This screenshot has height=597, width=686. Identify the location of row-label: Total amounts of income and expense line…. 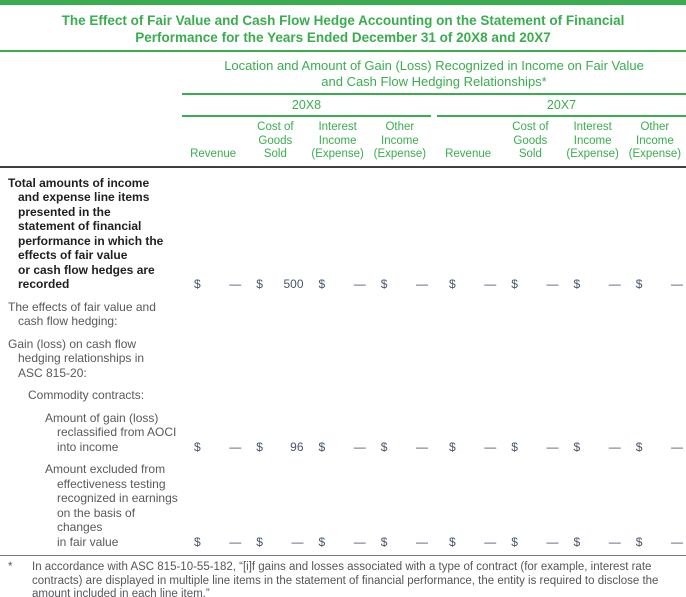
(86, 233).